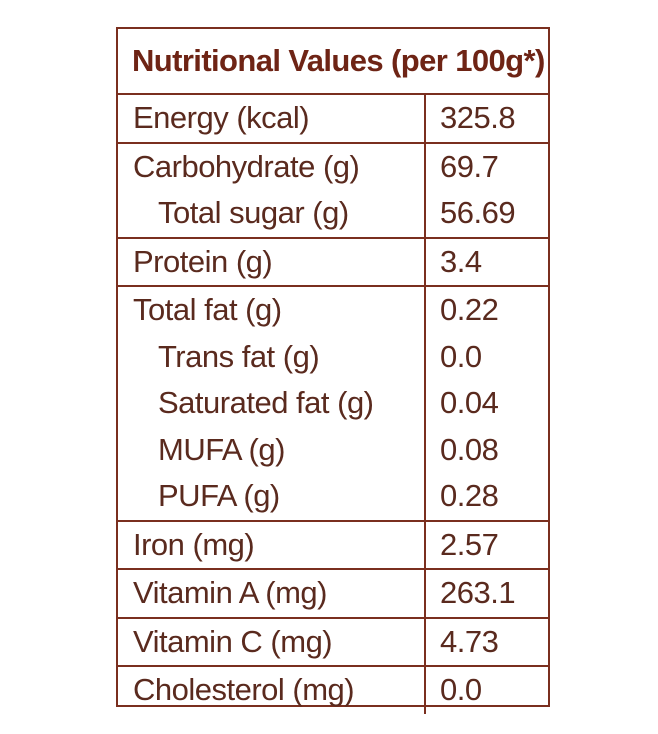 The image size is (658, 734). What do you see at coordinates (469, 310) in the screenshot?
I see `nutrient-value: 0.22` at bounding box center [469, 310].